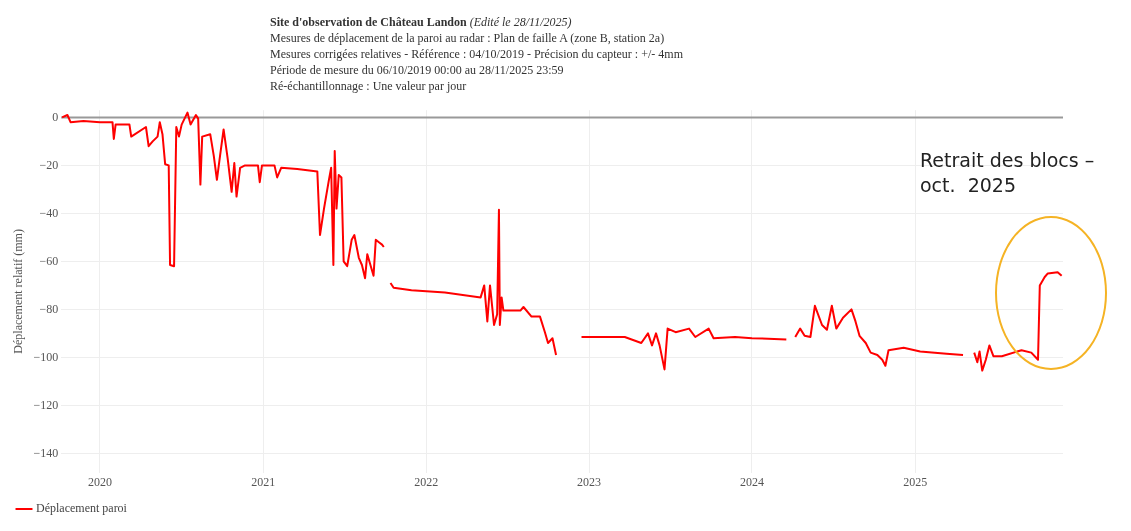 This screenshot has width=1131, height=531. I want to click on x-tick-label: 2020, so click(99, 481).